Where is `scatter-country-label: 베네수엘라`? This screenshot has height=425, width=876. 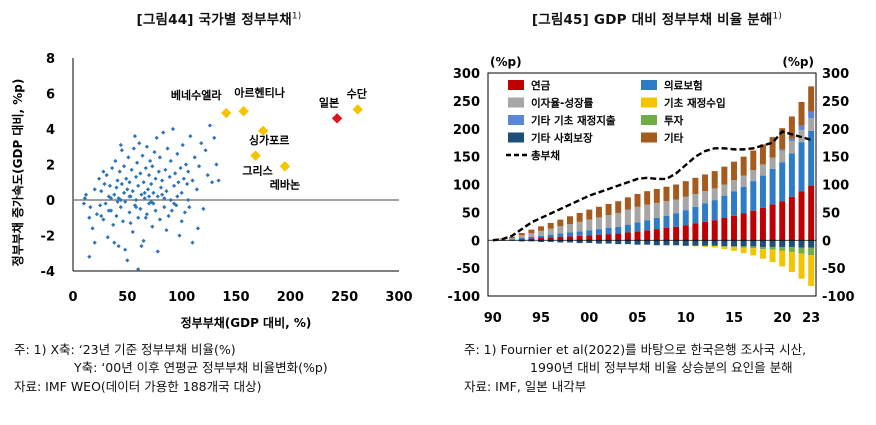
scatter-country-label: 베네수엘라 is located at coordinates (196, 95).